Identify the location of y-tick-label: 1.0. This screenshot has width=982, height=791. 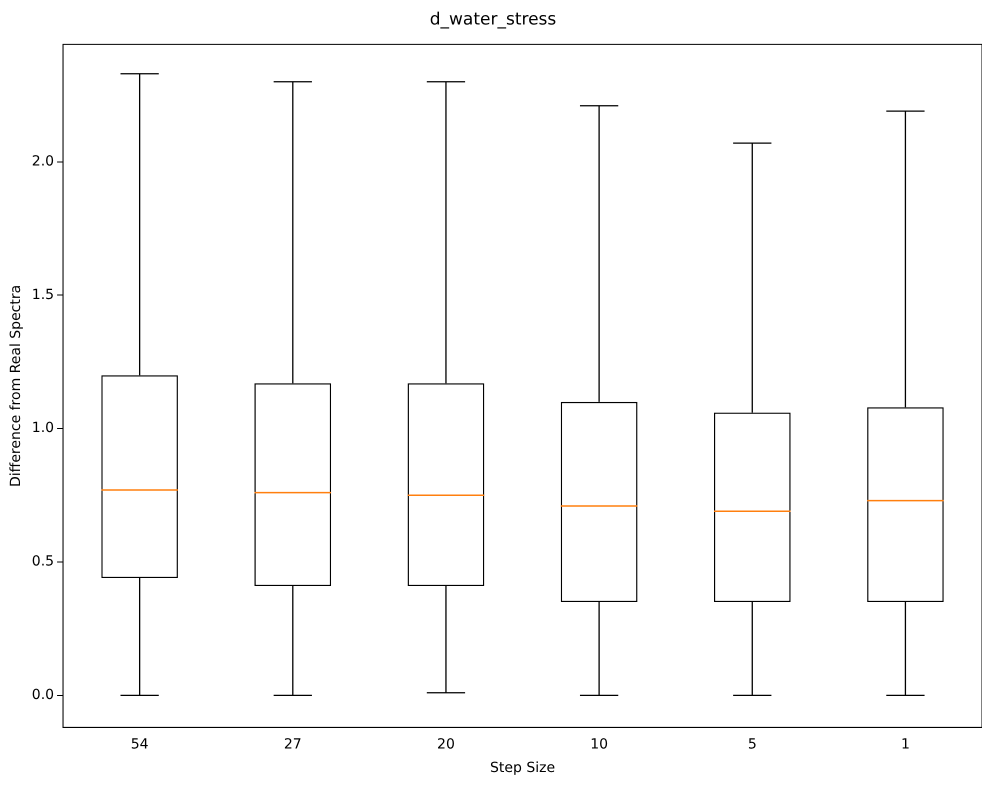
(43, 428).